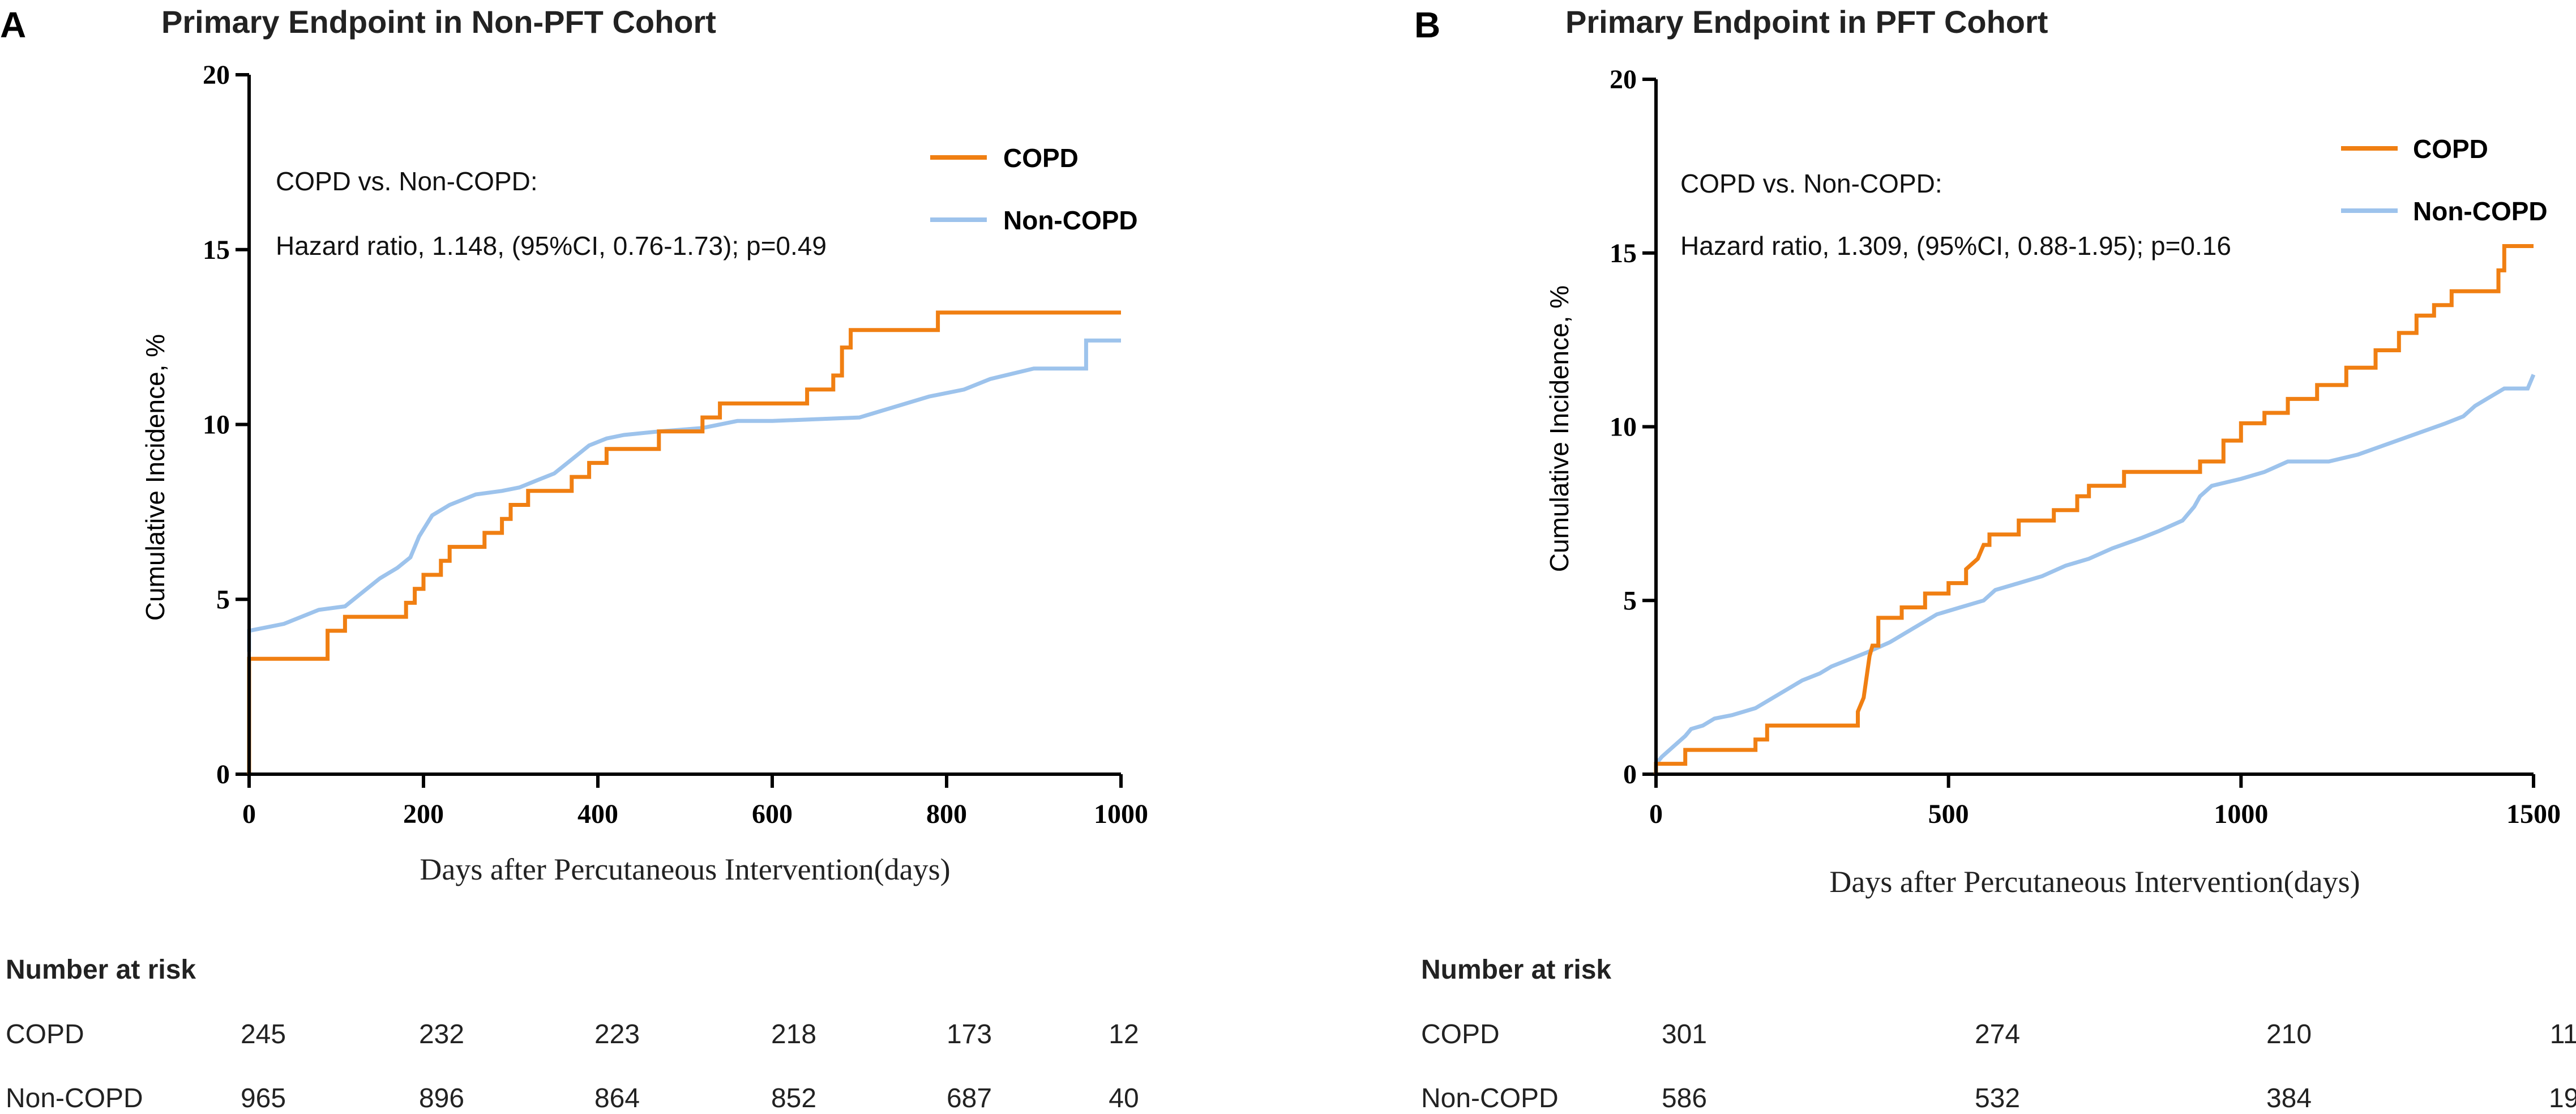 The height and width of the screenshot is (1114, 2576). What do you see at coordinates (263, 1034) in the screenshot?
I see `risk-value: 245` at bounding box center [263, 1034].